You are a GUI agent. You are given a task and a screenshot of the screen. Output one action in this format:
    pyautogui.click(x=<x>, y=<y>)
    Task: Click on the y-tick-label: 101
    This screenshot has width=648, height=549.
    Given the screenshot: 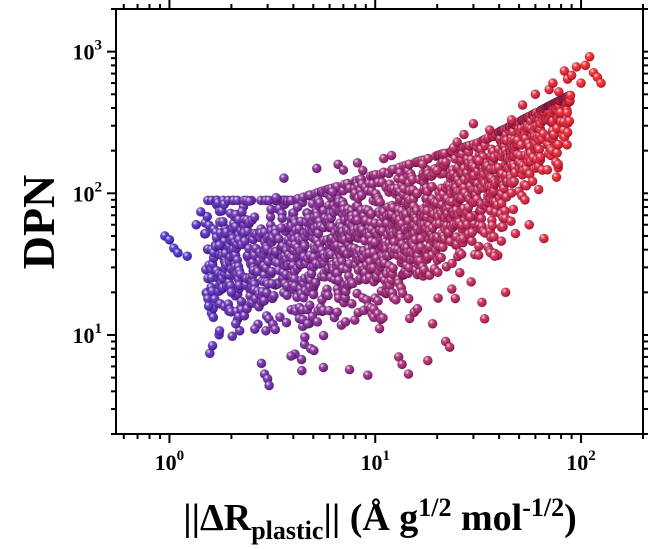 What is the action you would take?
    pyautogui.click(x=88, y=334)
    